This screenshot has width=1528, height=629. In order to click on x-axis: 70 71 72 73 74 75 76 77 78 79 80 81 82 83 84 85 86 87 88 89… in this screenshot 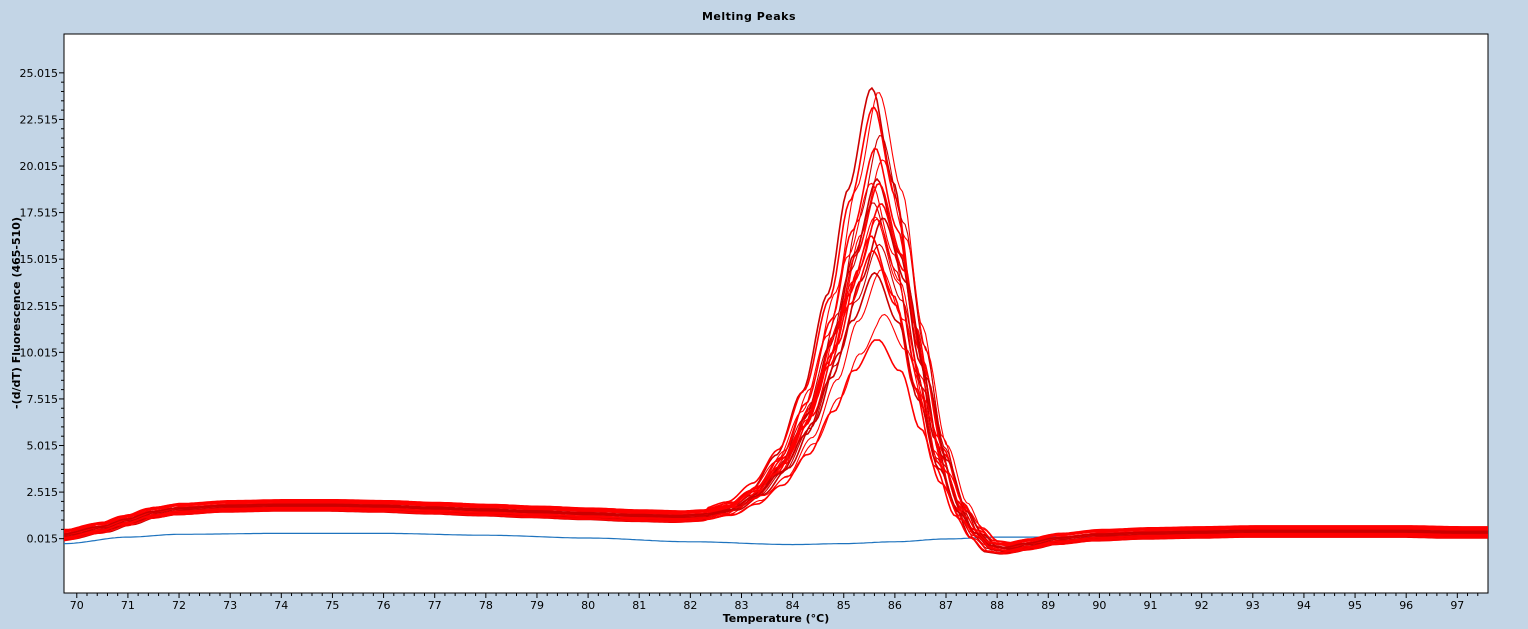, I will do `click(774, 602)`.